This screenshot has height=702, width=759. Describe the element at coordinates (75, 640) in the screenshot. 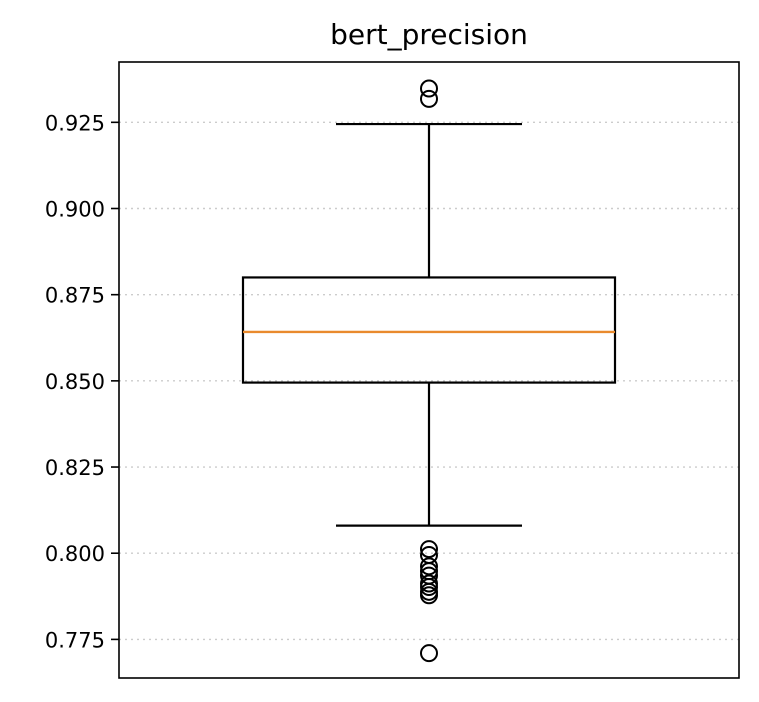

I see `y-tick-label: 0.775` at that location.